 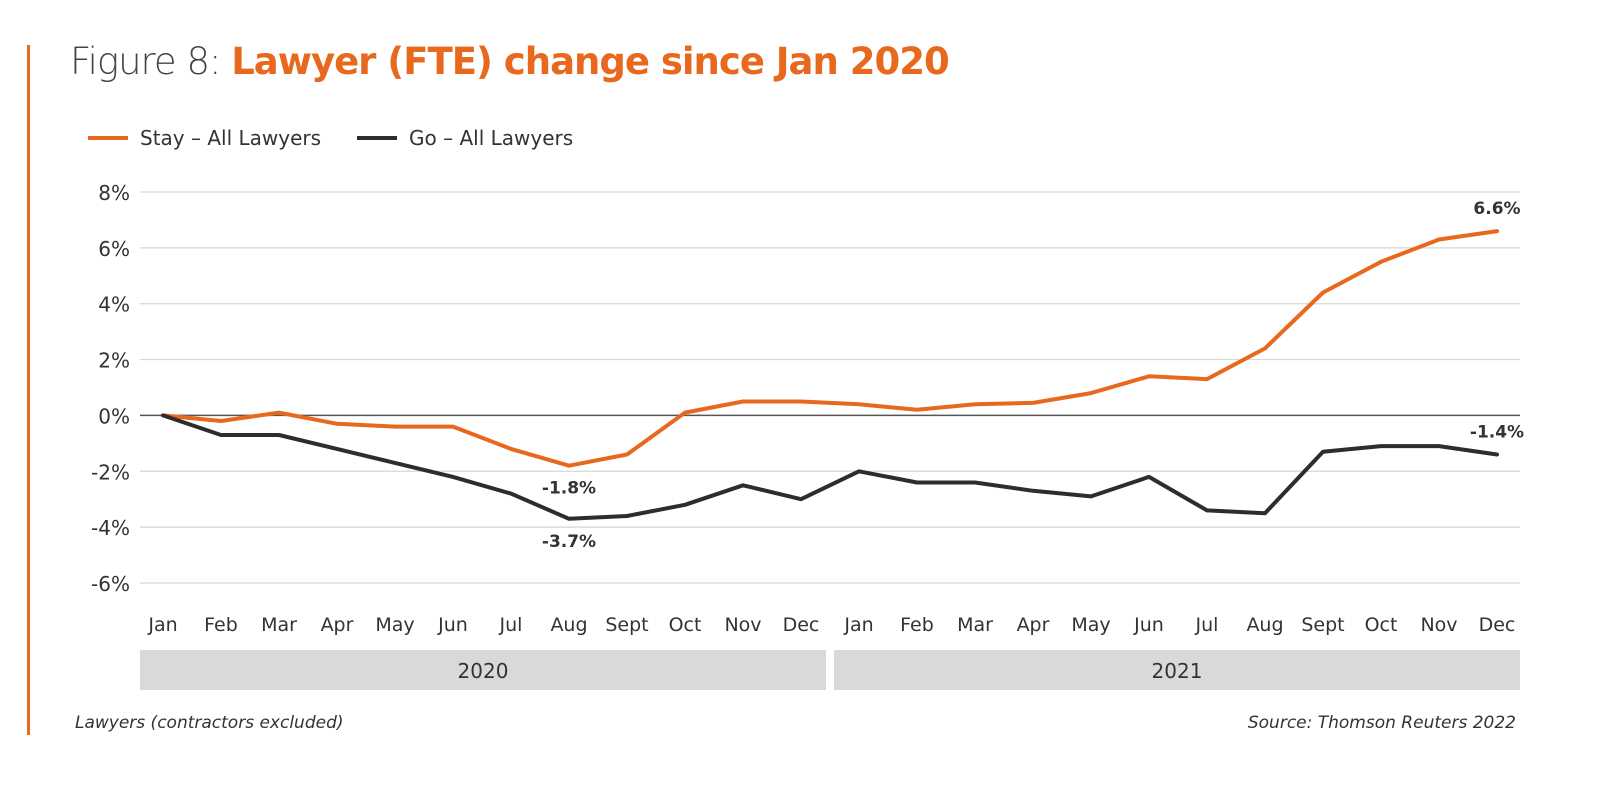 I want to click on legend-swatch-stay, so click(x=108, y=138).